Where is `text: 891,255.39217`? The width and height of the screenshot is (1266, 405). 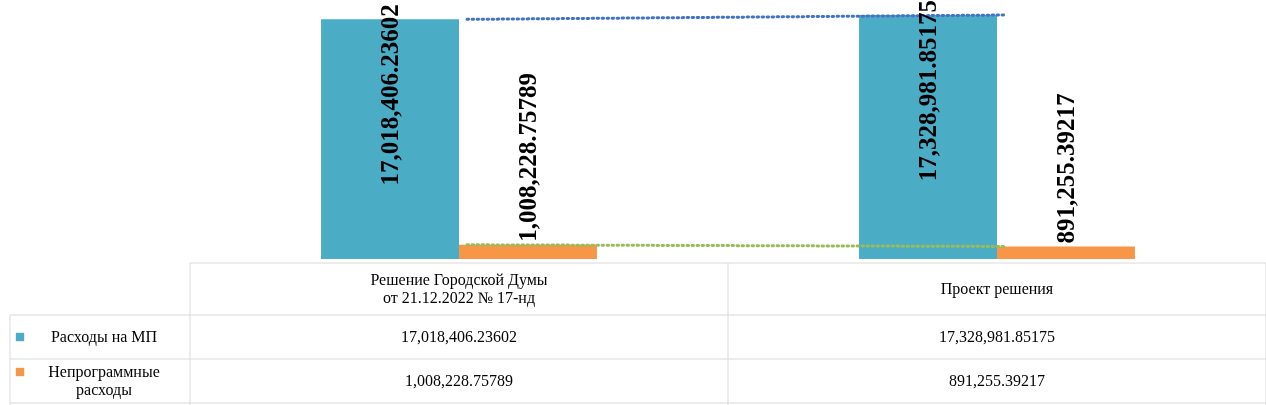
text: 891,255.39217 is located at coordinates (1065, 168).